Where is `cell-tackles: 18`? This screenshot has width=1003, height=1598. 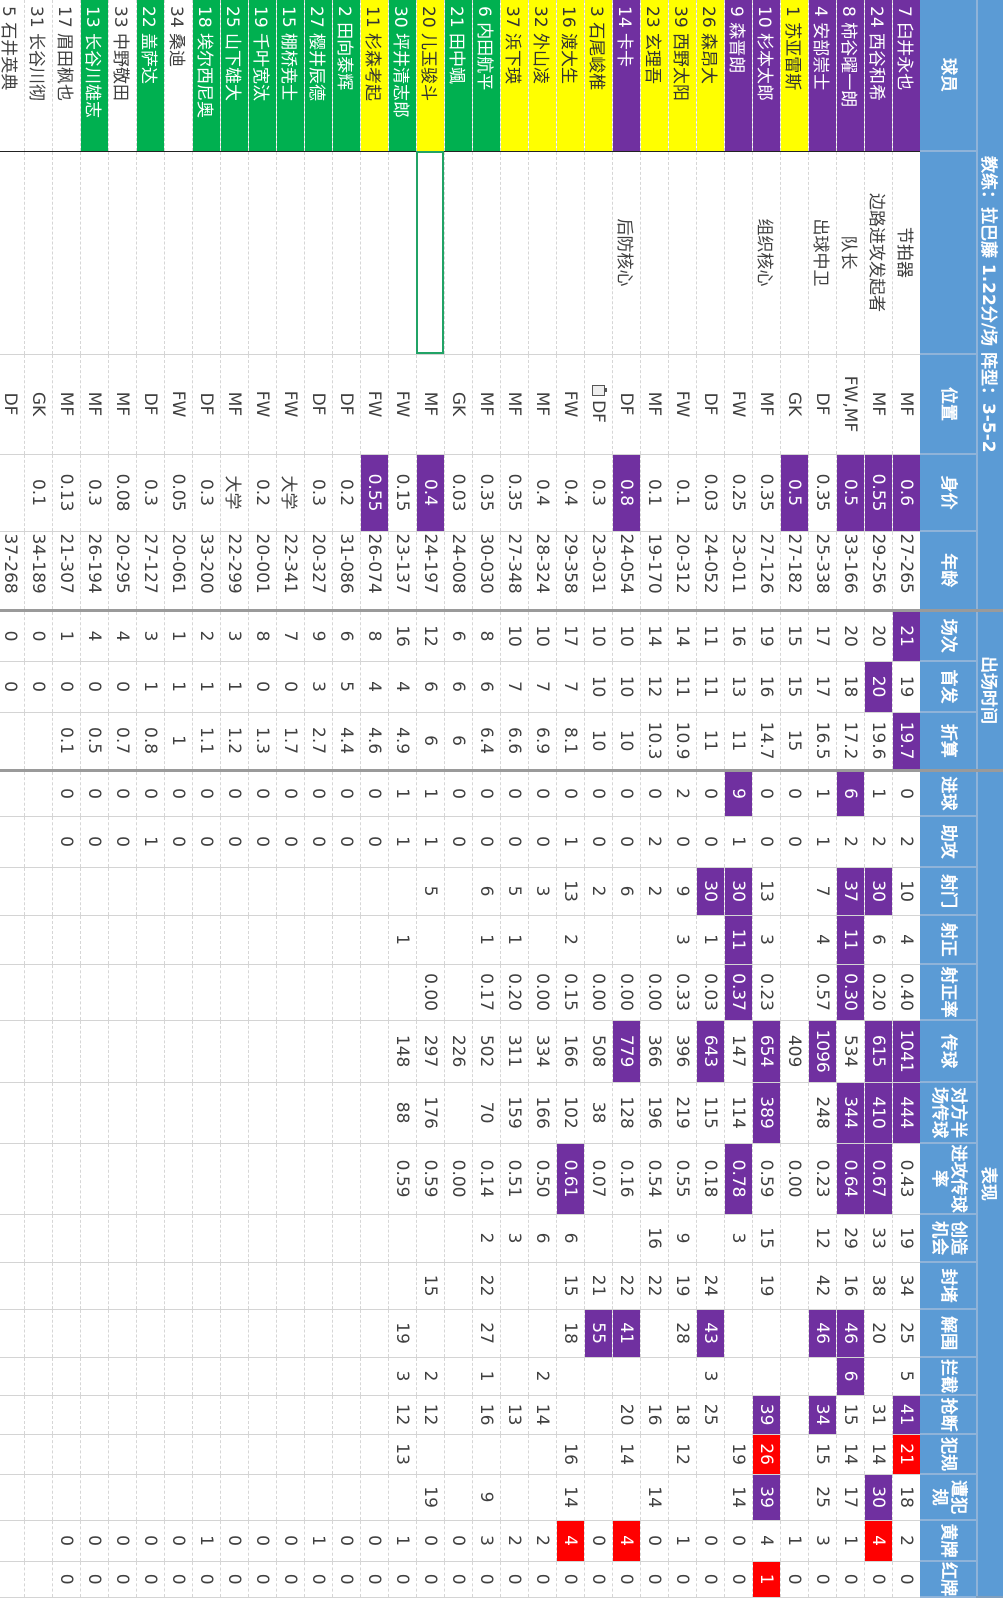 cell-tackles: 18 is located at coordinates (682, 1415).